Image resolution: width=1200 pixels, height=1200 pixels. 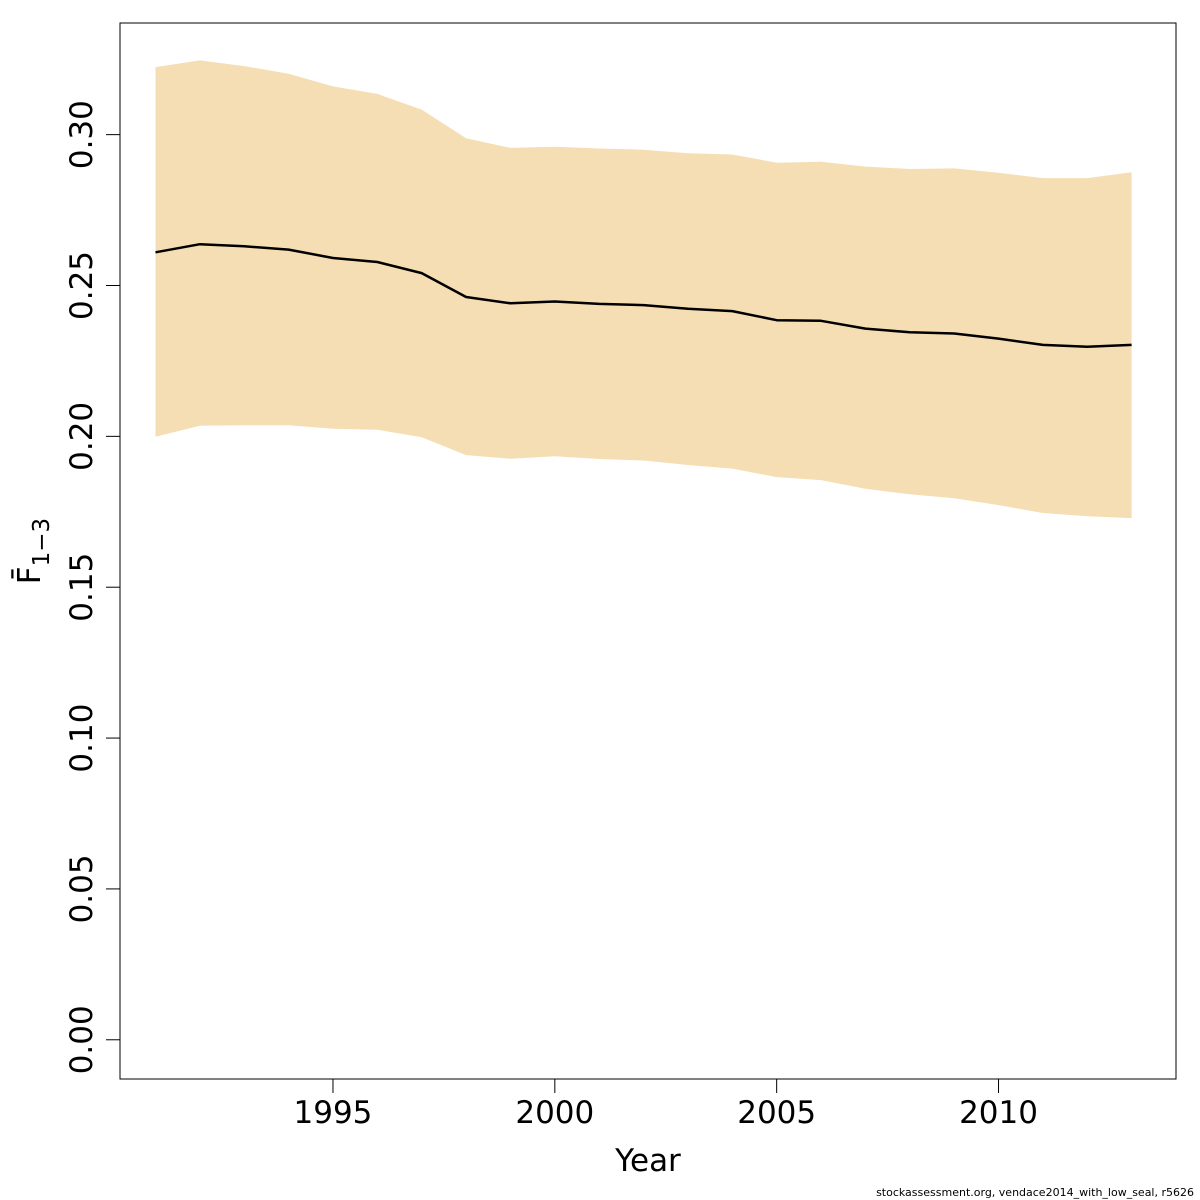 What do you see at coordinates (82, 738) in the screenshot?
I see `y-tick-label-2: 0.10` at bounding box center [82, 738].